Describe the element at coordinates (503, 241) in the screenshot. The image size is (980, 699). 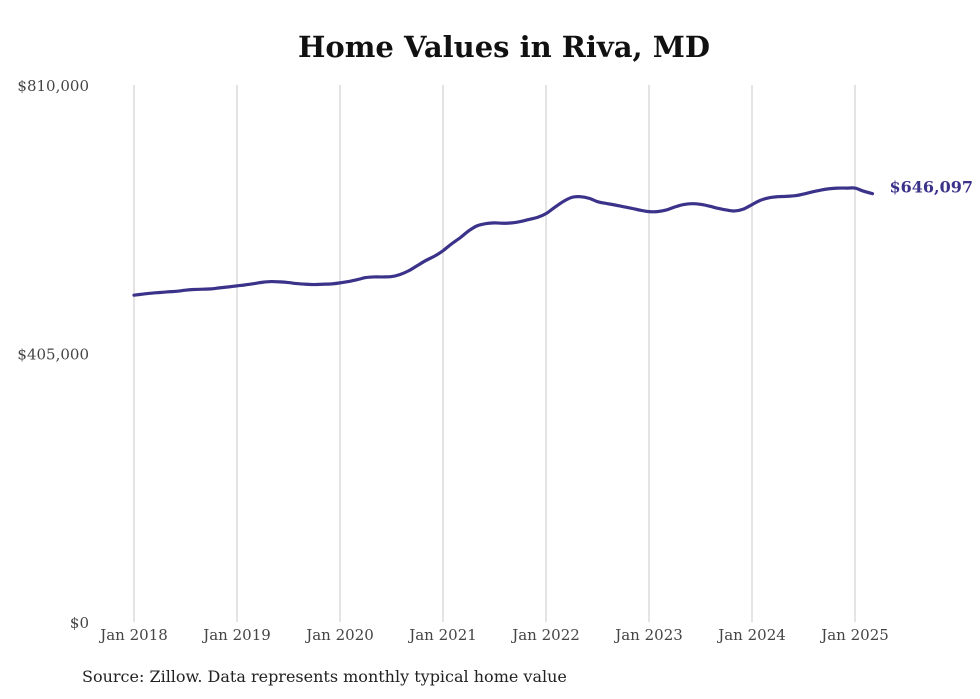
I see `series-line` at that location.